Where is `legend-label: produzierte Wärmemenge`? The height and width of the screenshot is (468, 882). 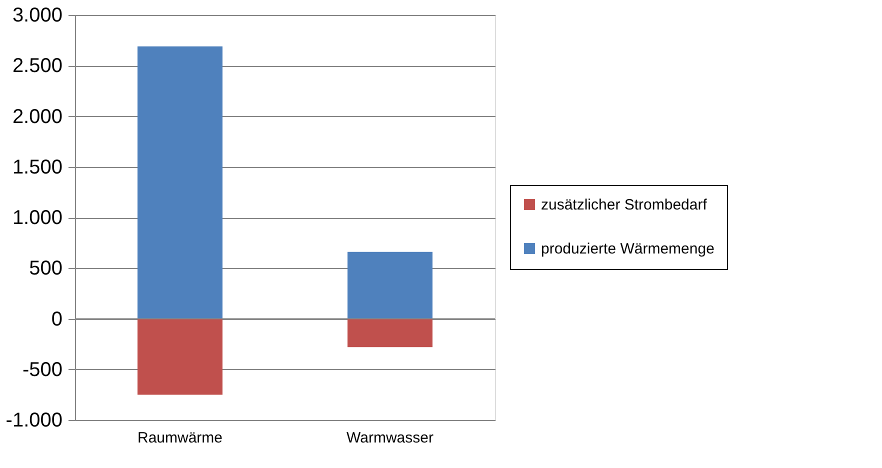 legend-label: produzierte Wärmemenge is located at coordinates (627, 249).